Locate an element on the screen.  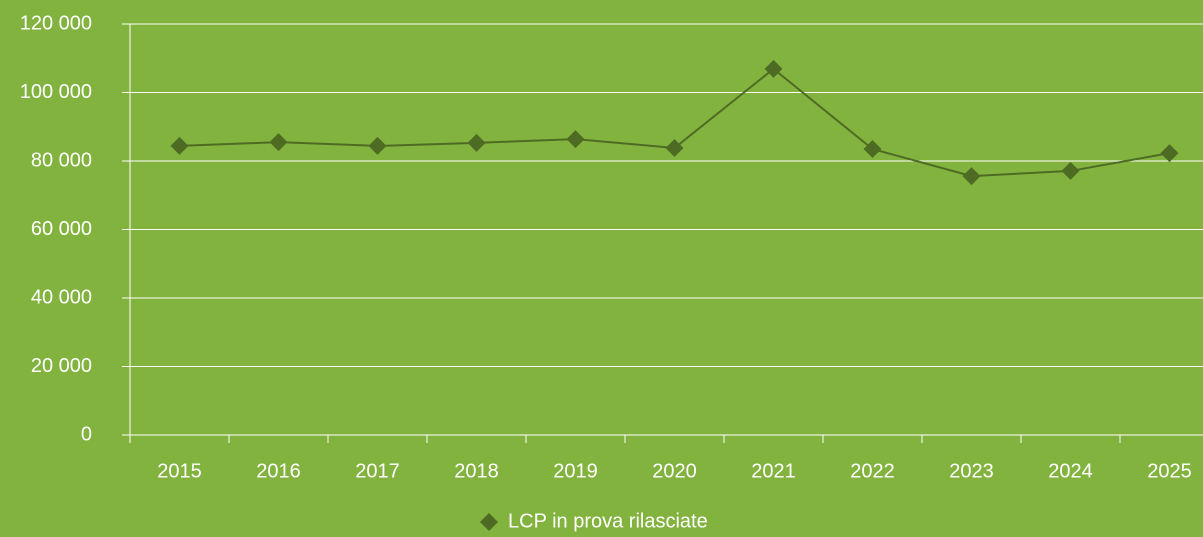
x-tick-label: 2019 is located at coordinates (575, 471).